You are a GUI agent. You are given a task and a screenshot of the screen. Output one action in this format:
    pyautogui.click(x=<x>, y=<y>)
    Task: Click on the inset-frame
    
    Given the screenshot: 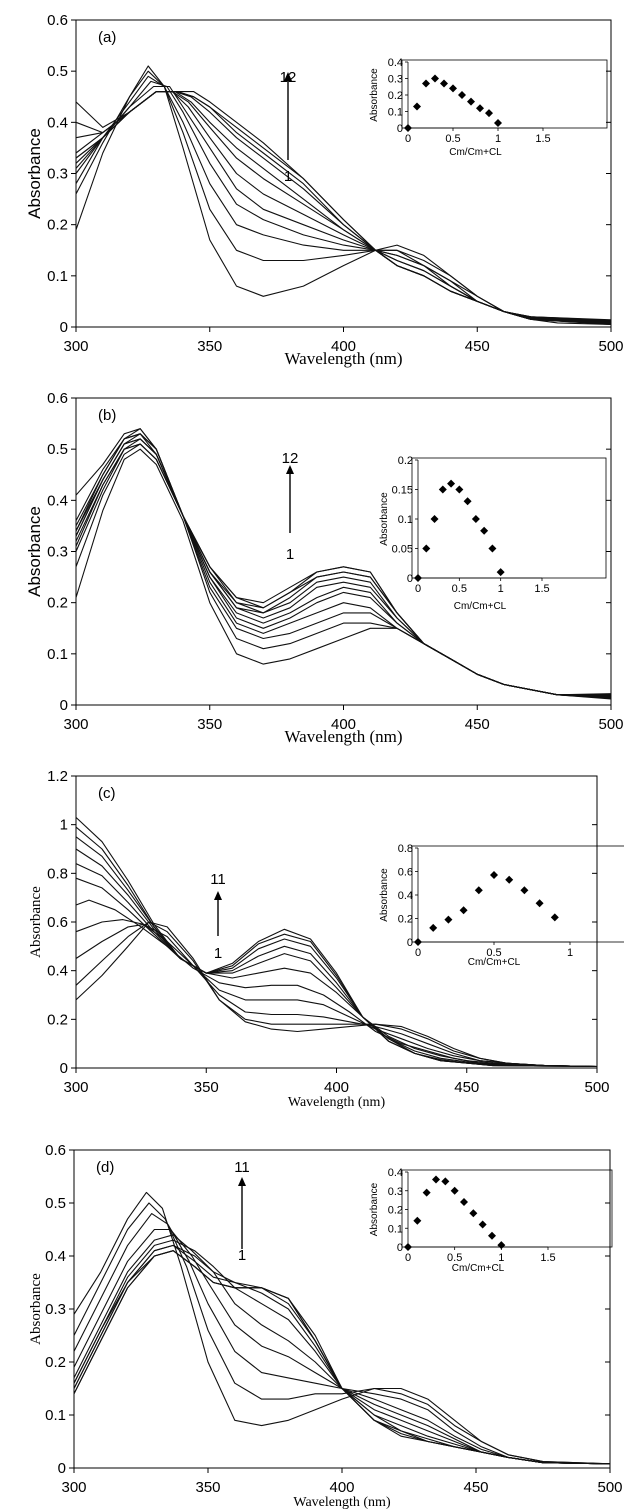 What is the action you would take?
    pyautogui.click(x=507, y=1208)
    